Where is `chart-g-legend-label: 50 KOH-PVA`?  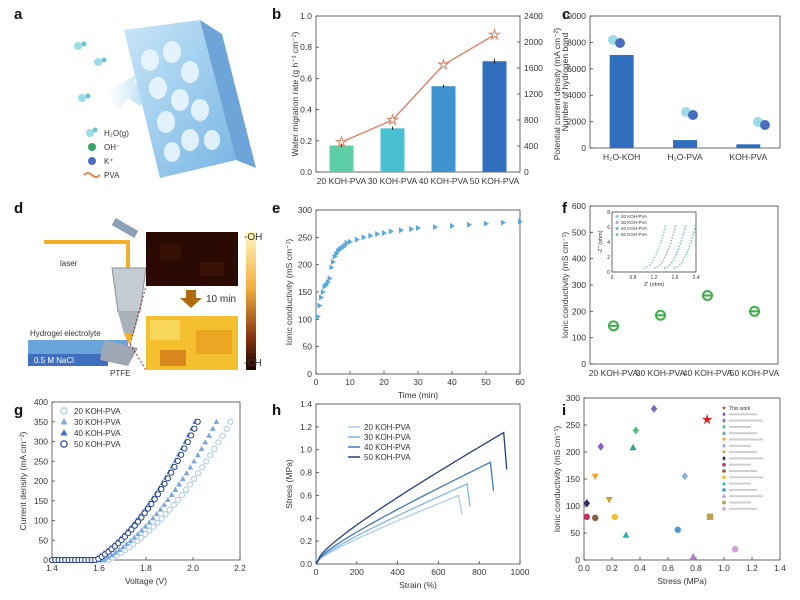
chart-g-legend-label: 50 KOH-PVA is located at coordinates (97, 444).